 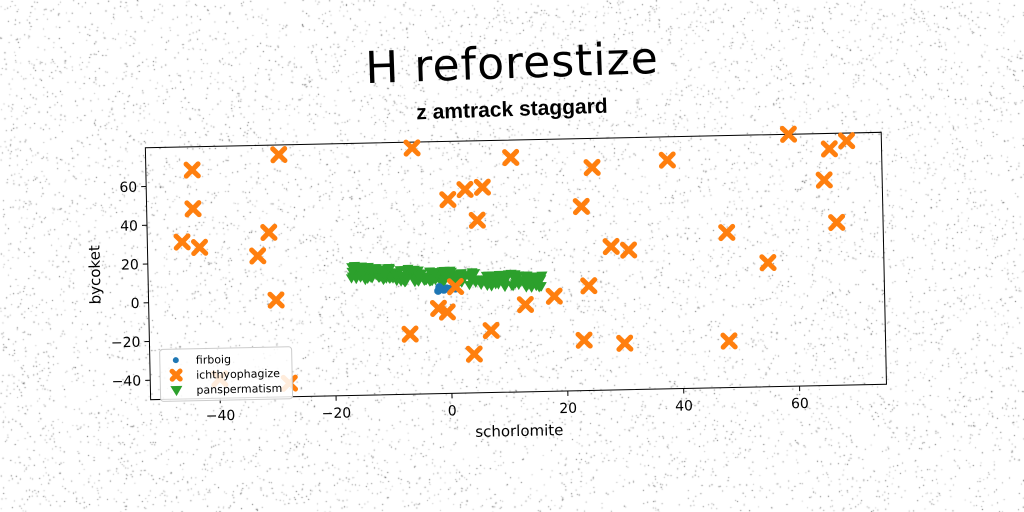 What do you see at coordinates (239, 389) in the screenshot?
I see `legend-label-panspermatism: panspermatism` at bounding box center [239, 389].